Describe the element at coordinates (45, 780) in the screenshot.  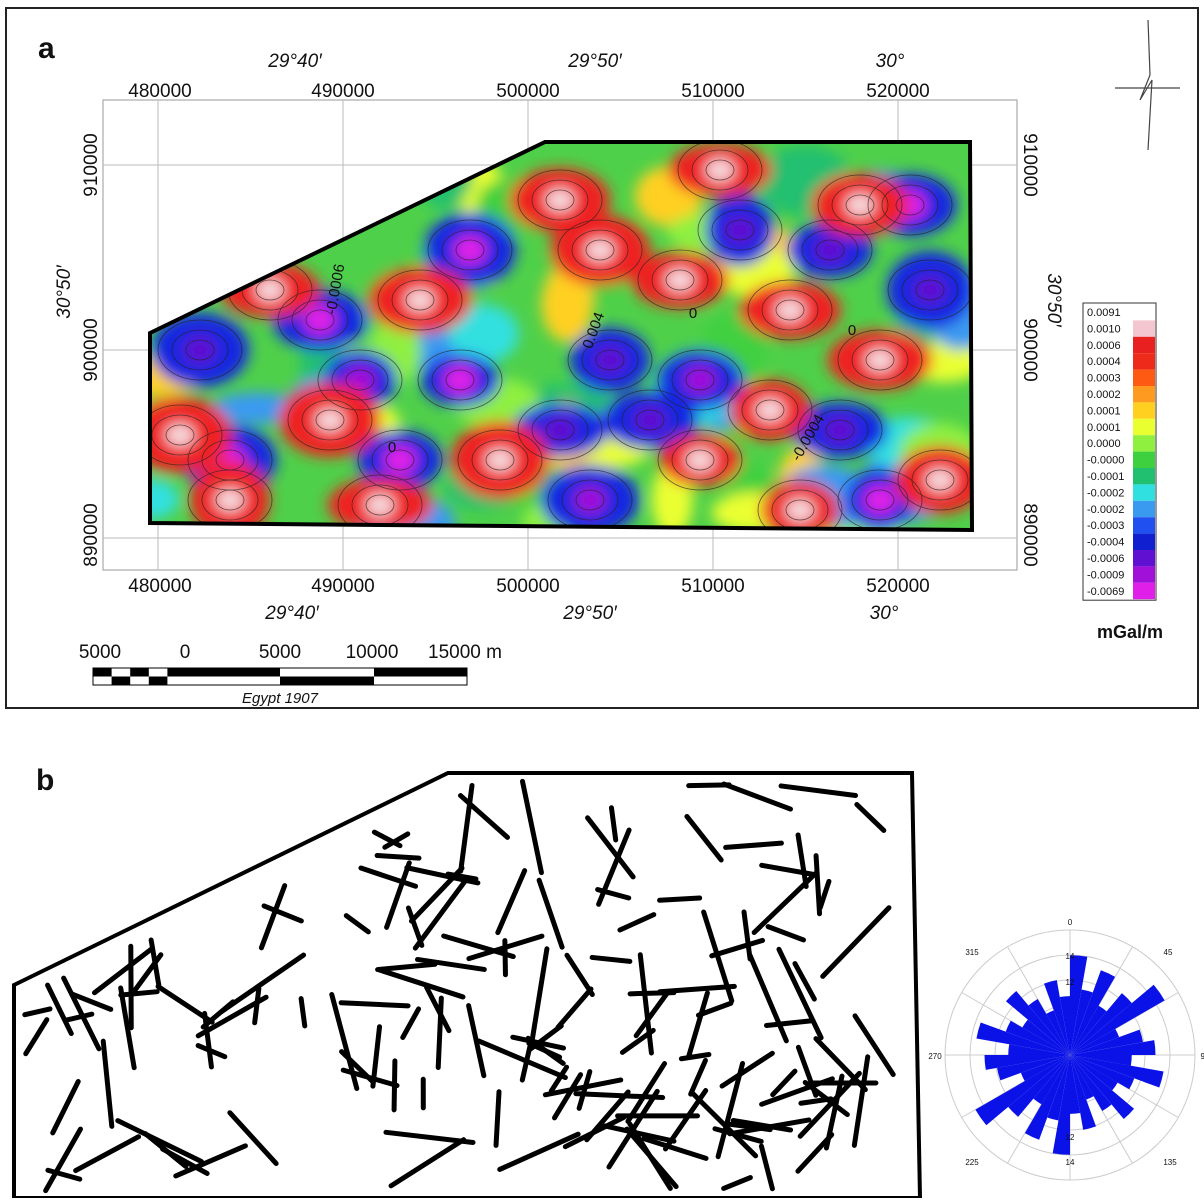
I see `panel-label: b` at that location.